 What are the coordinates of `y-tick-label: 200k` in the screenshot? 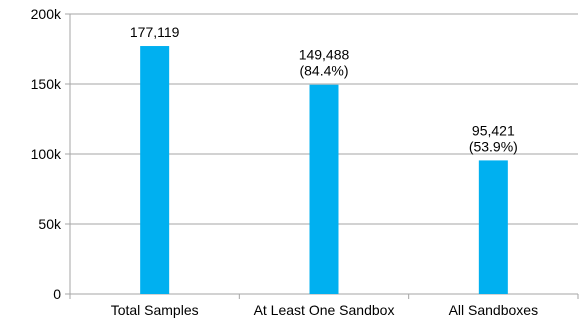 It's located at (46, 14).